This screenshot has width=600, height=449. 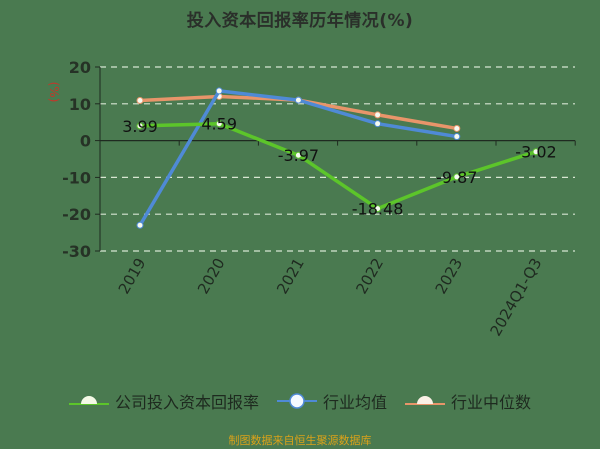 I want to click on data-source-note: 制图数据来自恒生聚源数据库, so click(x=300, y=440).